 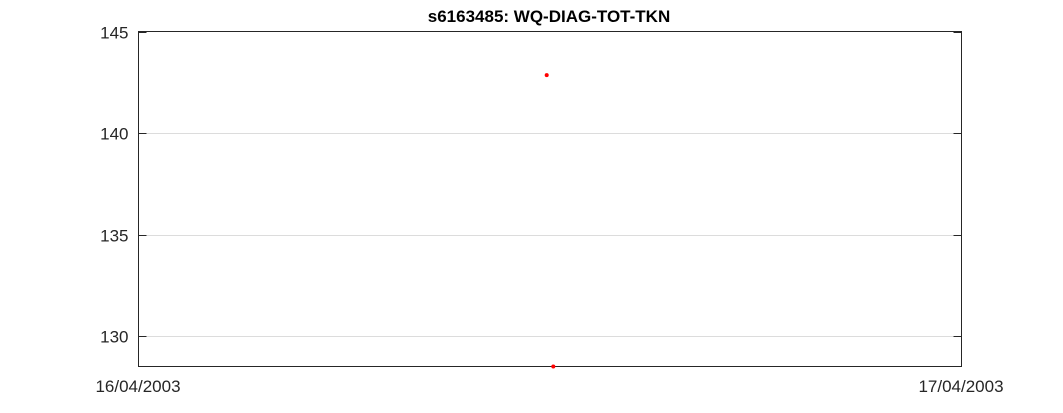 I want to click on x-tick-label-end: 17/04/2003, so click(x=960, y=386).